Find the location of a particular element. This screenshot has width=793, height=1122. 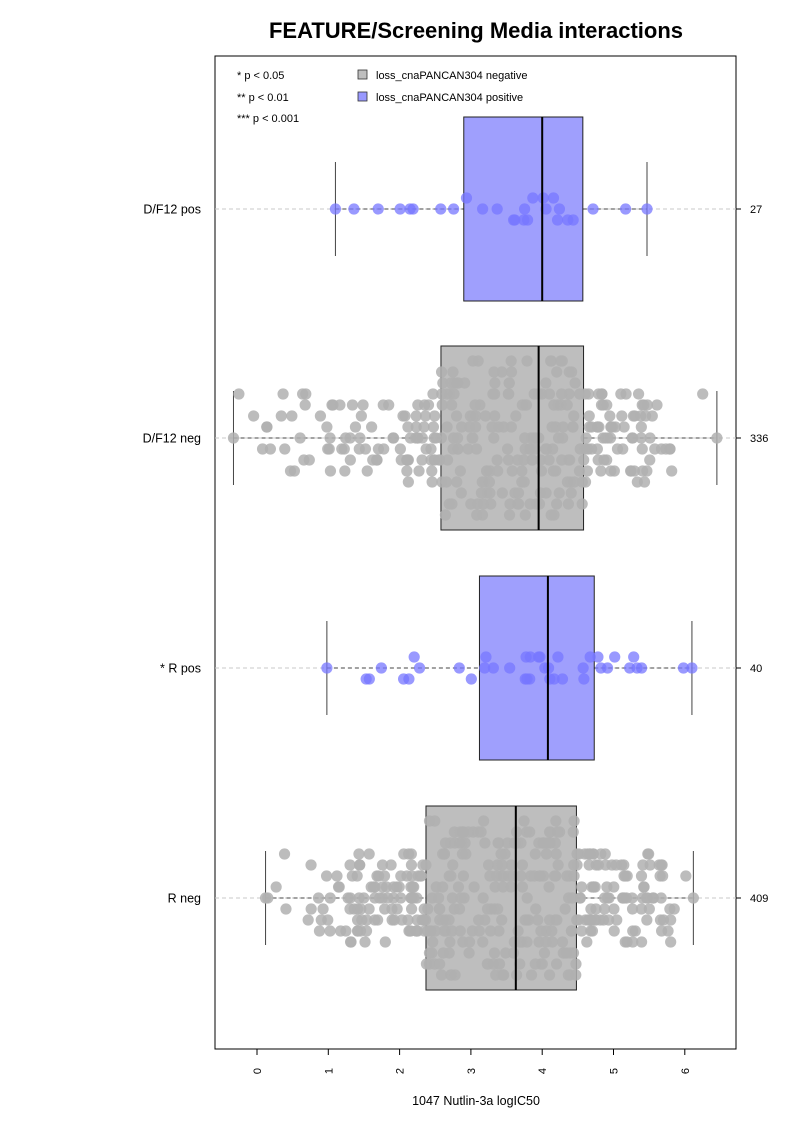

group-r-neg: R neg 409 is located at coordinates (468, 898).